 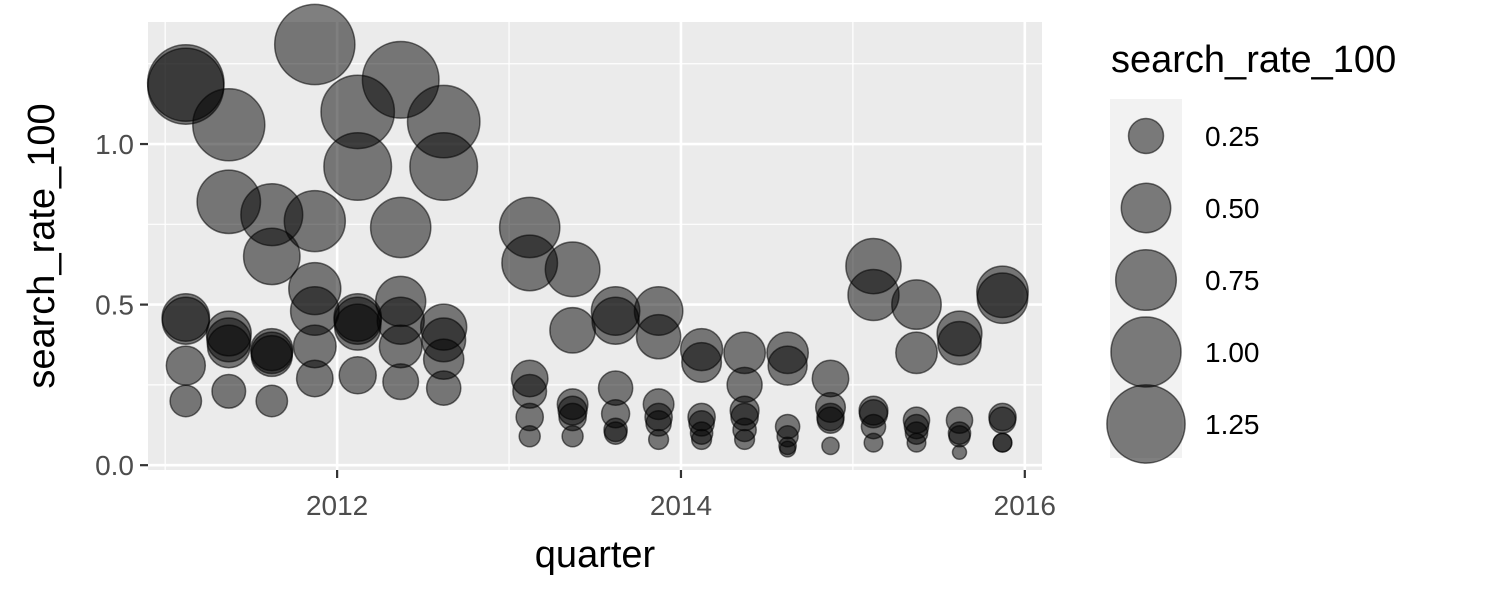 I want to click on x-axis: 2012 2014 2016, so click(x=681, y=495).